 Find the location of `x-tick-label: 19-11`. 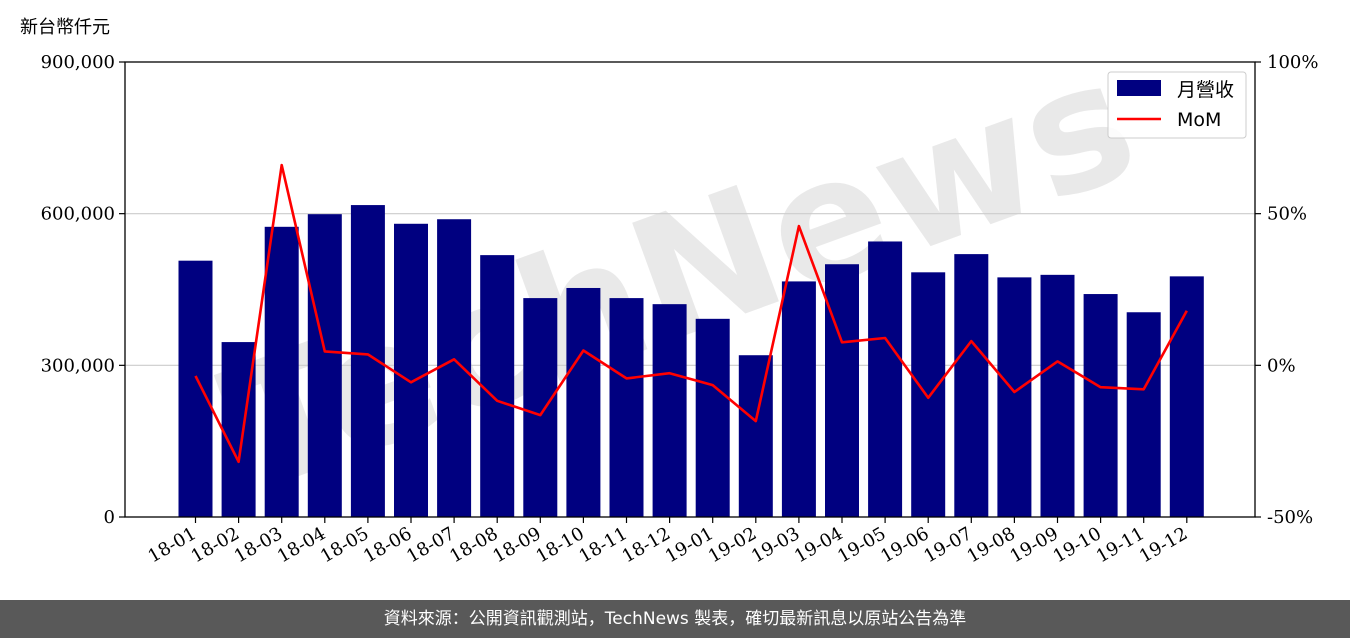

x-tick-label: 19-11 is located at coordinates (1120, 545).